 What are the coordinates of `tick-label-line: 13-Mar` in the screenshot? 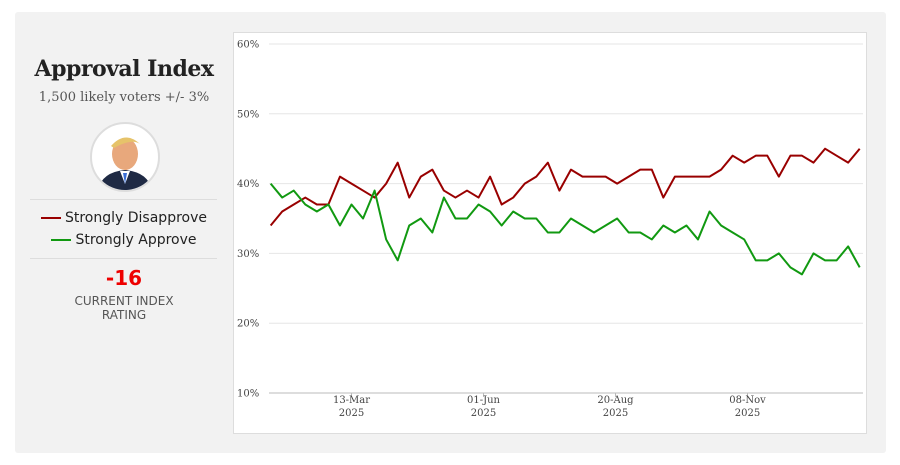 It's located at (351, 400).